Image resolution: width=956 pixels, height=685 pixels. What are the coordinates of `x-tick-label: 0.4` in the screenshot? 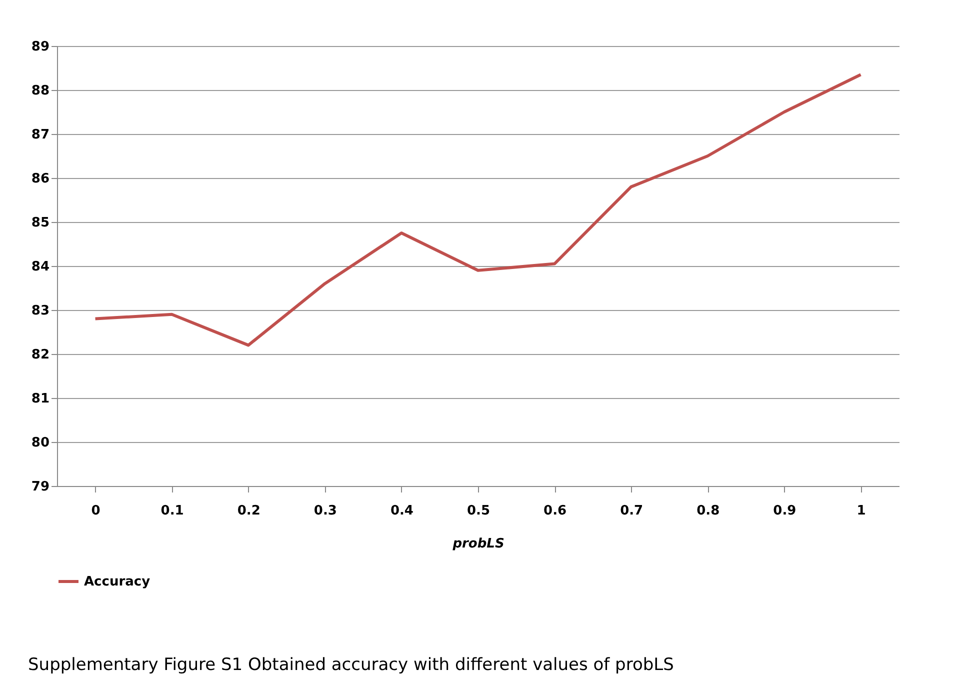 It's located at (402, 511).